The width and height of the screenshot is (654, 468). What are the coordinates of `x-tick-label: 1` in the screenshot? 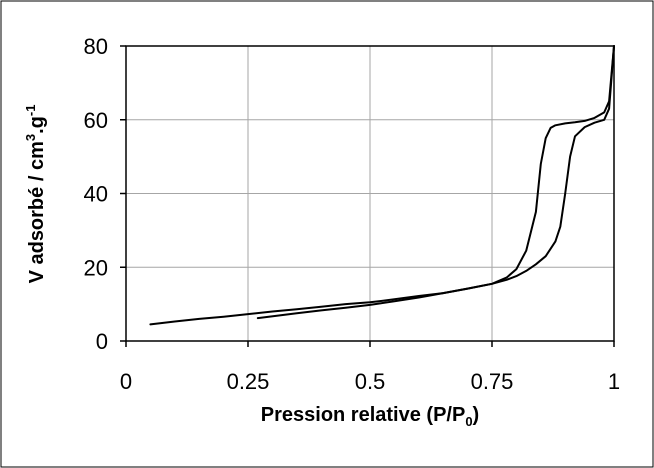 It's located at (614, 381).